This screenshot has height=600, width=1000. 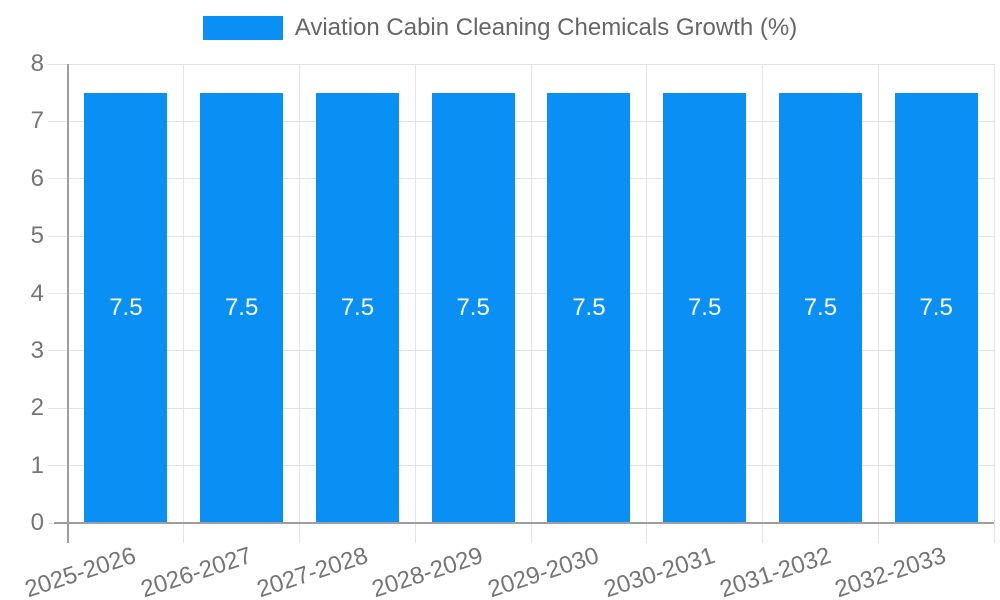 What do you see at coordinates (890, 571) in the screenshot?
I see `x-tick-label: 2032-2033` at bounding box center [890, 571].